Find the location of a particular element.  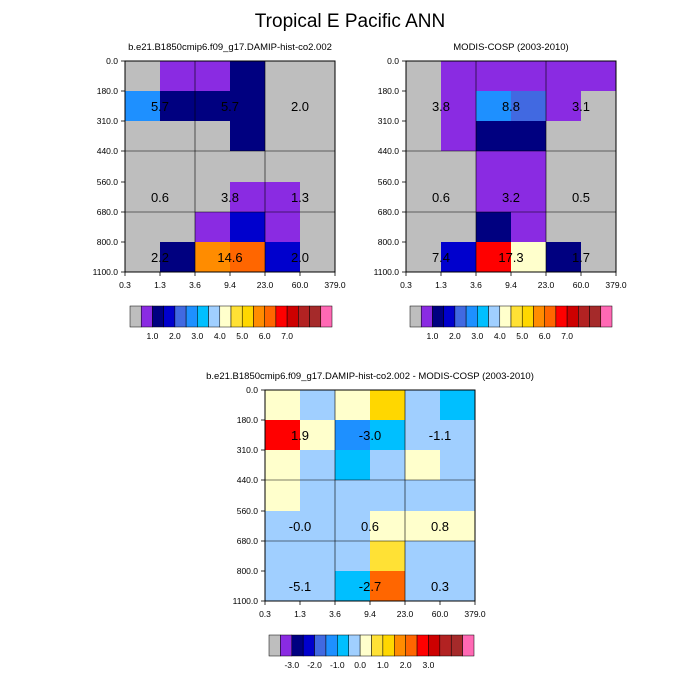

y-tick-label: 440.0 is located at coordinates (108, 151).